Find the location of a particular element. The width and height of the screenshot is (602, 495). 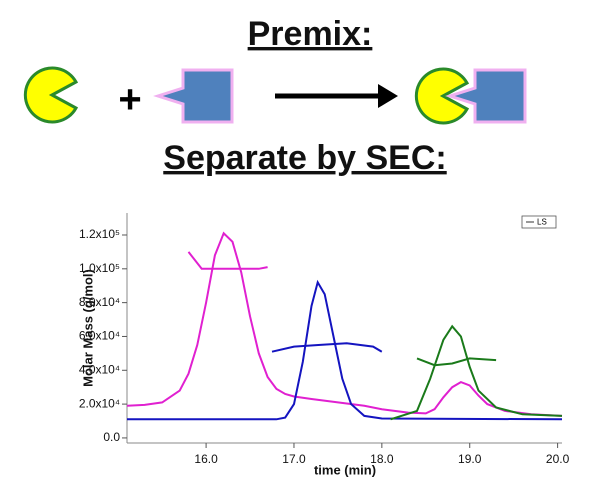

arrowhead is located at coordinates (388, 96).